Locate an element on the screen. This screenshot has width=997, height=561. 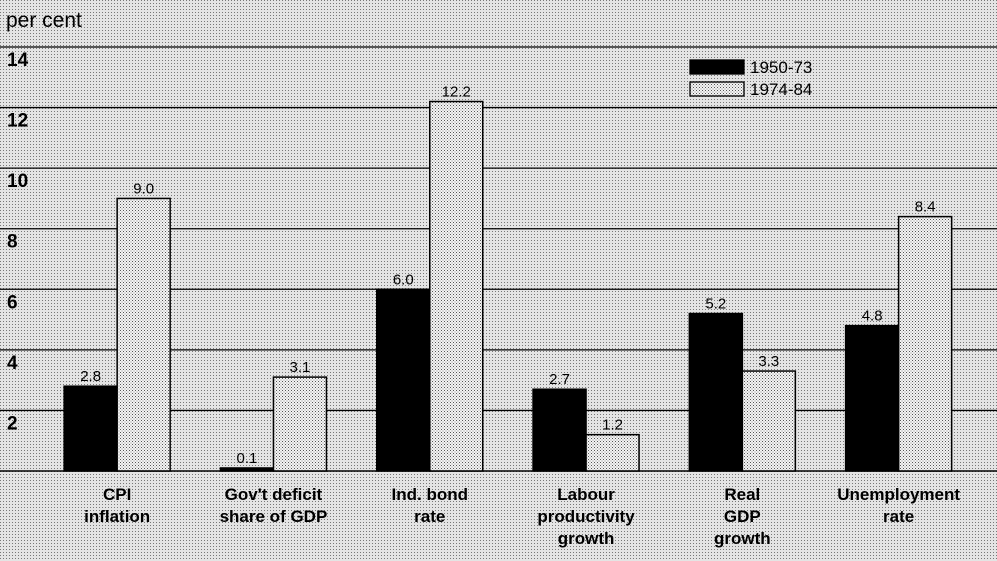
value-label: 1.2 is located at coordinates (612, 425).